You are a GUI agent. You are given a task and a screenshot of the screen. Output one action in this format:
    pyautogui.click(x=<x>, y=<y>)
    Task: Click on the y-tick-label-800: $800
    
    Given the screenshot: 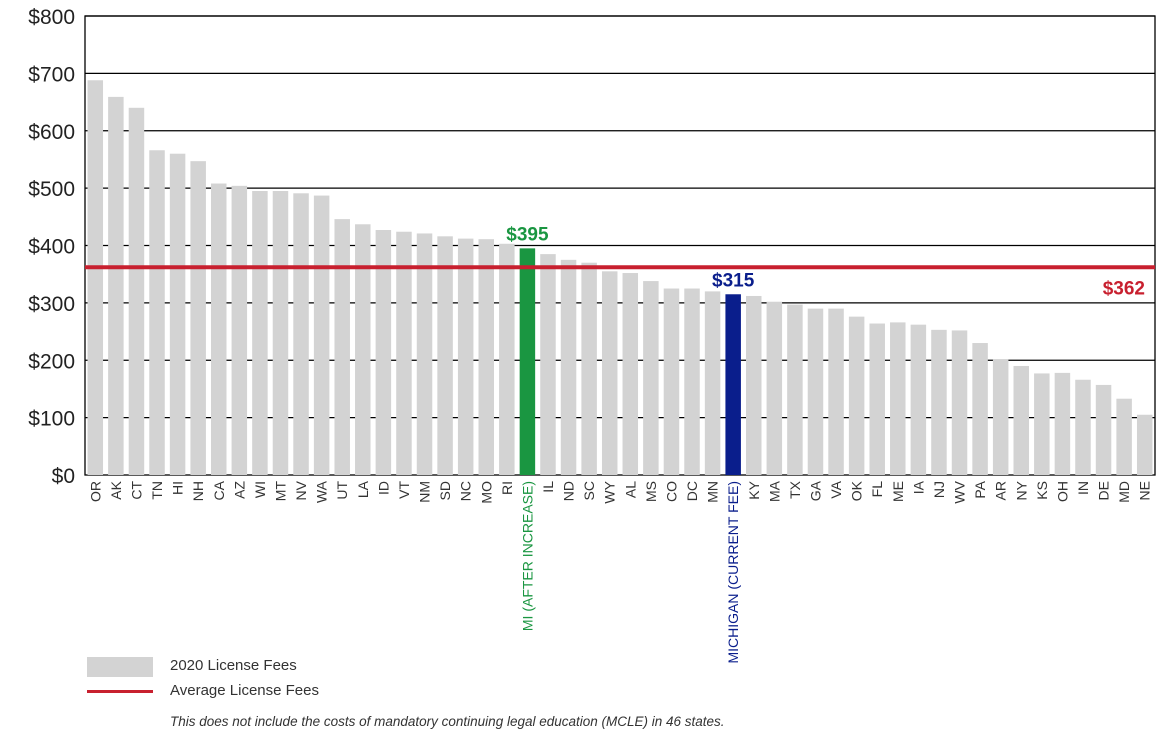 What is the action you would take?
    pyautogui.click(x=51, y=17)
    